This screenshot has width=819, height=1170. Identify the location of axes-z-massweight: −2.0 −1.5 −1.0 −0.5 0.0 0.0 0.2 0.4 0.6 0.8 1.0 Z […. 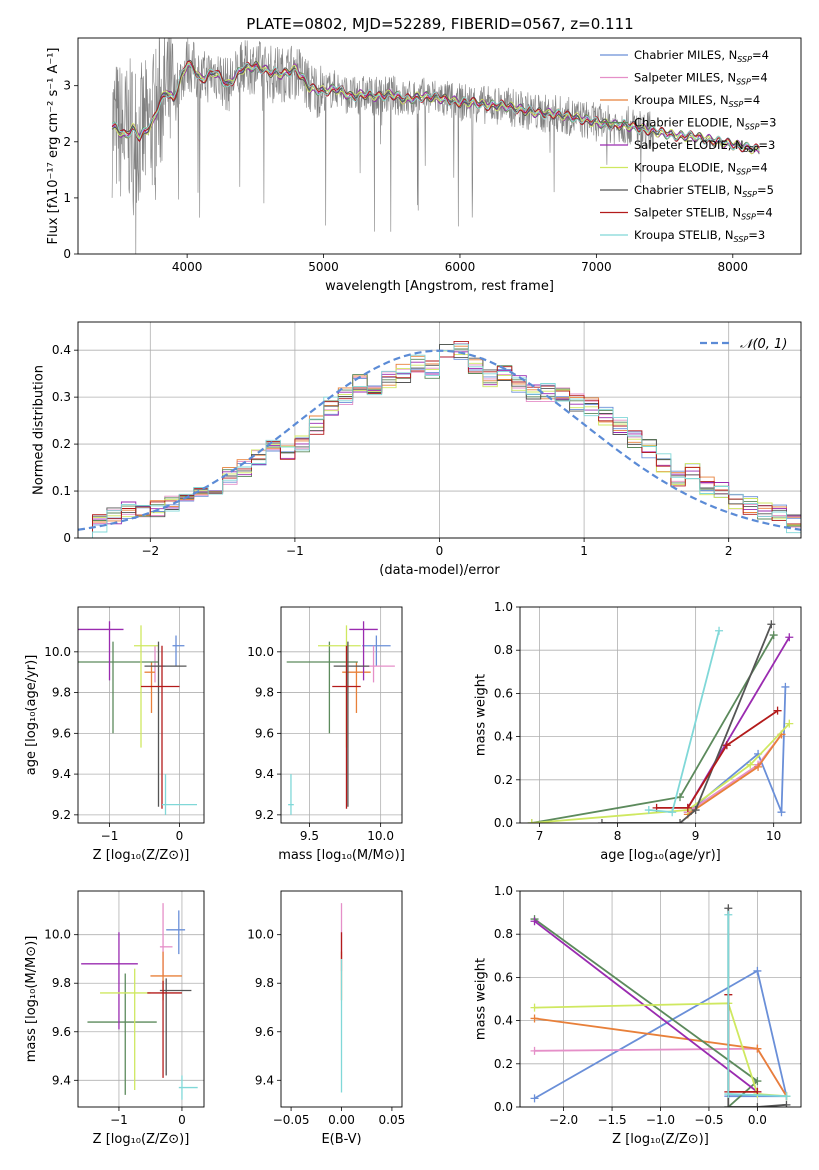
(637, 1015).